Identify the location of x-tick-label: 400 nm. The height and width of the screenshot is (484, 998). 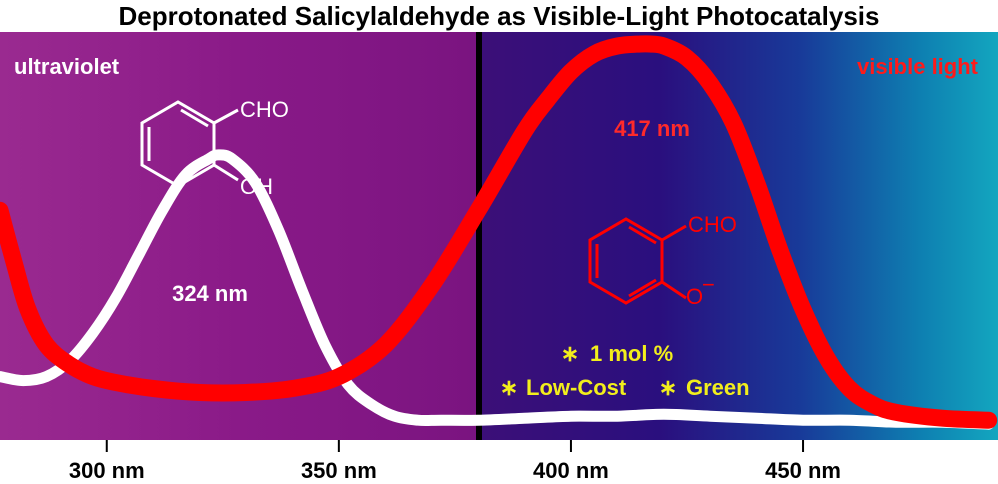
(571, 470).